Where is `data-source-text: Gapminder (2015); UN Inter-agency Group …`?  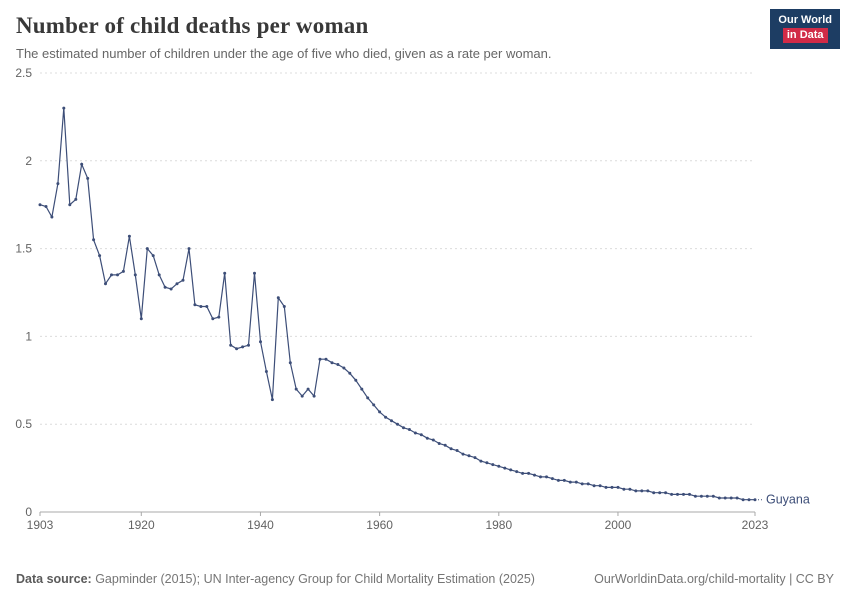
data-source-text: Gapminder (2015); UN Inter-agency Group … is located at coordinates (313, 579).